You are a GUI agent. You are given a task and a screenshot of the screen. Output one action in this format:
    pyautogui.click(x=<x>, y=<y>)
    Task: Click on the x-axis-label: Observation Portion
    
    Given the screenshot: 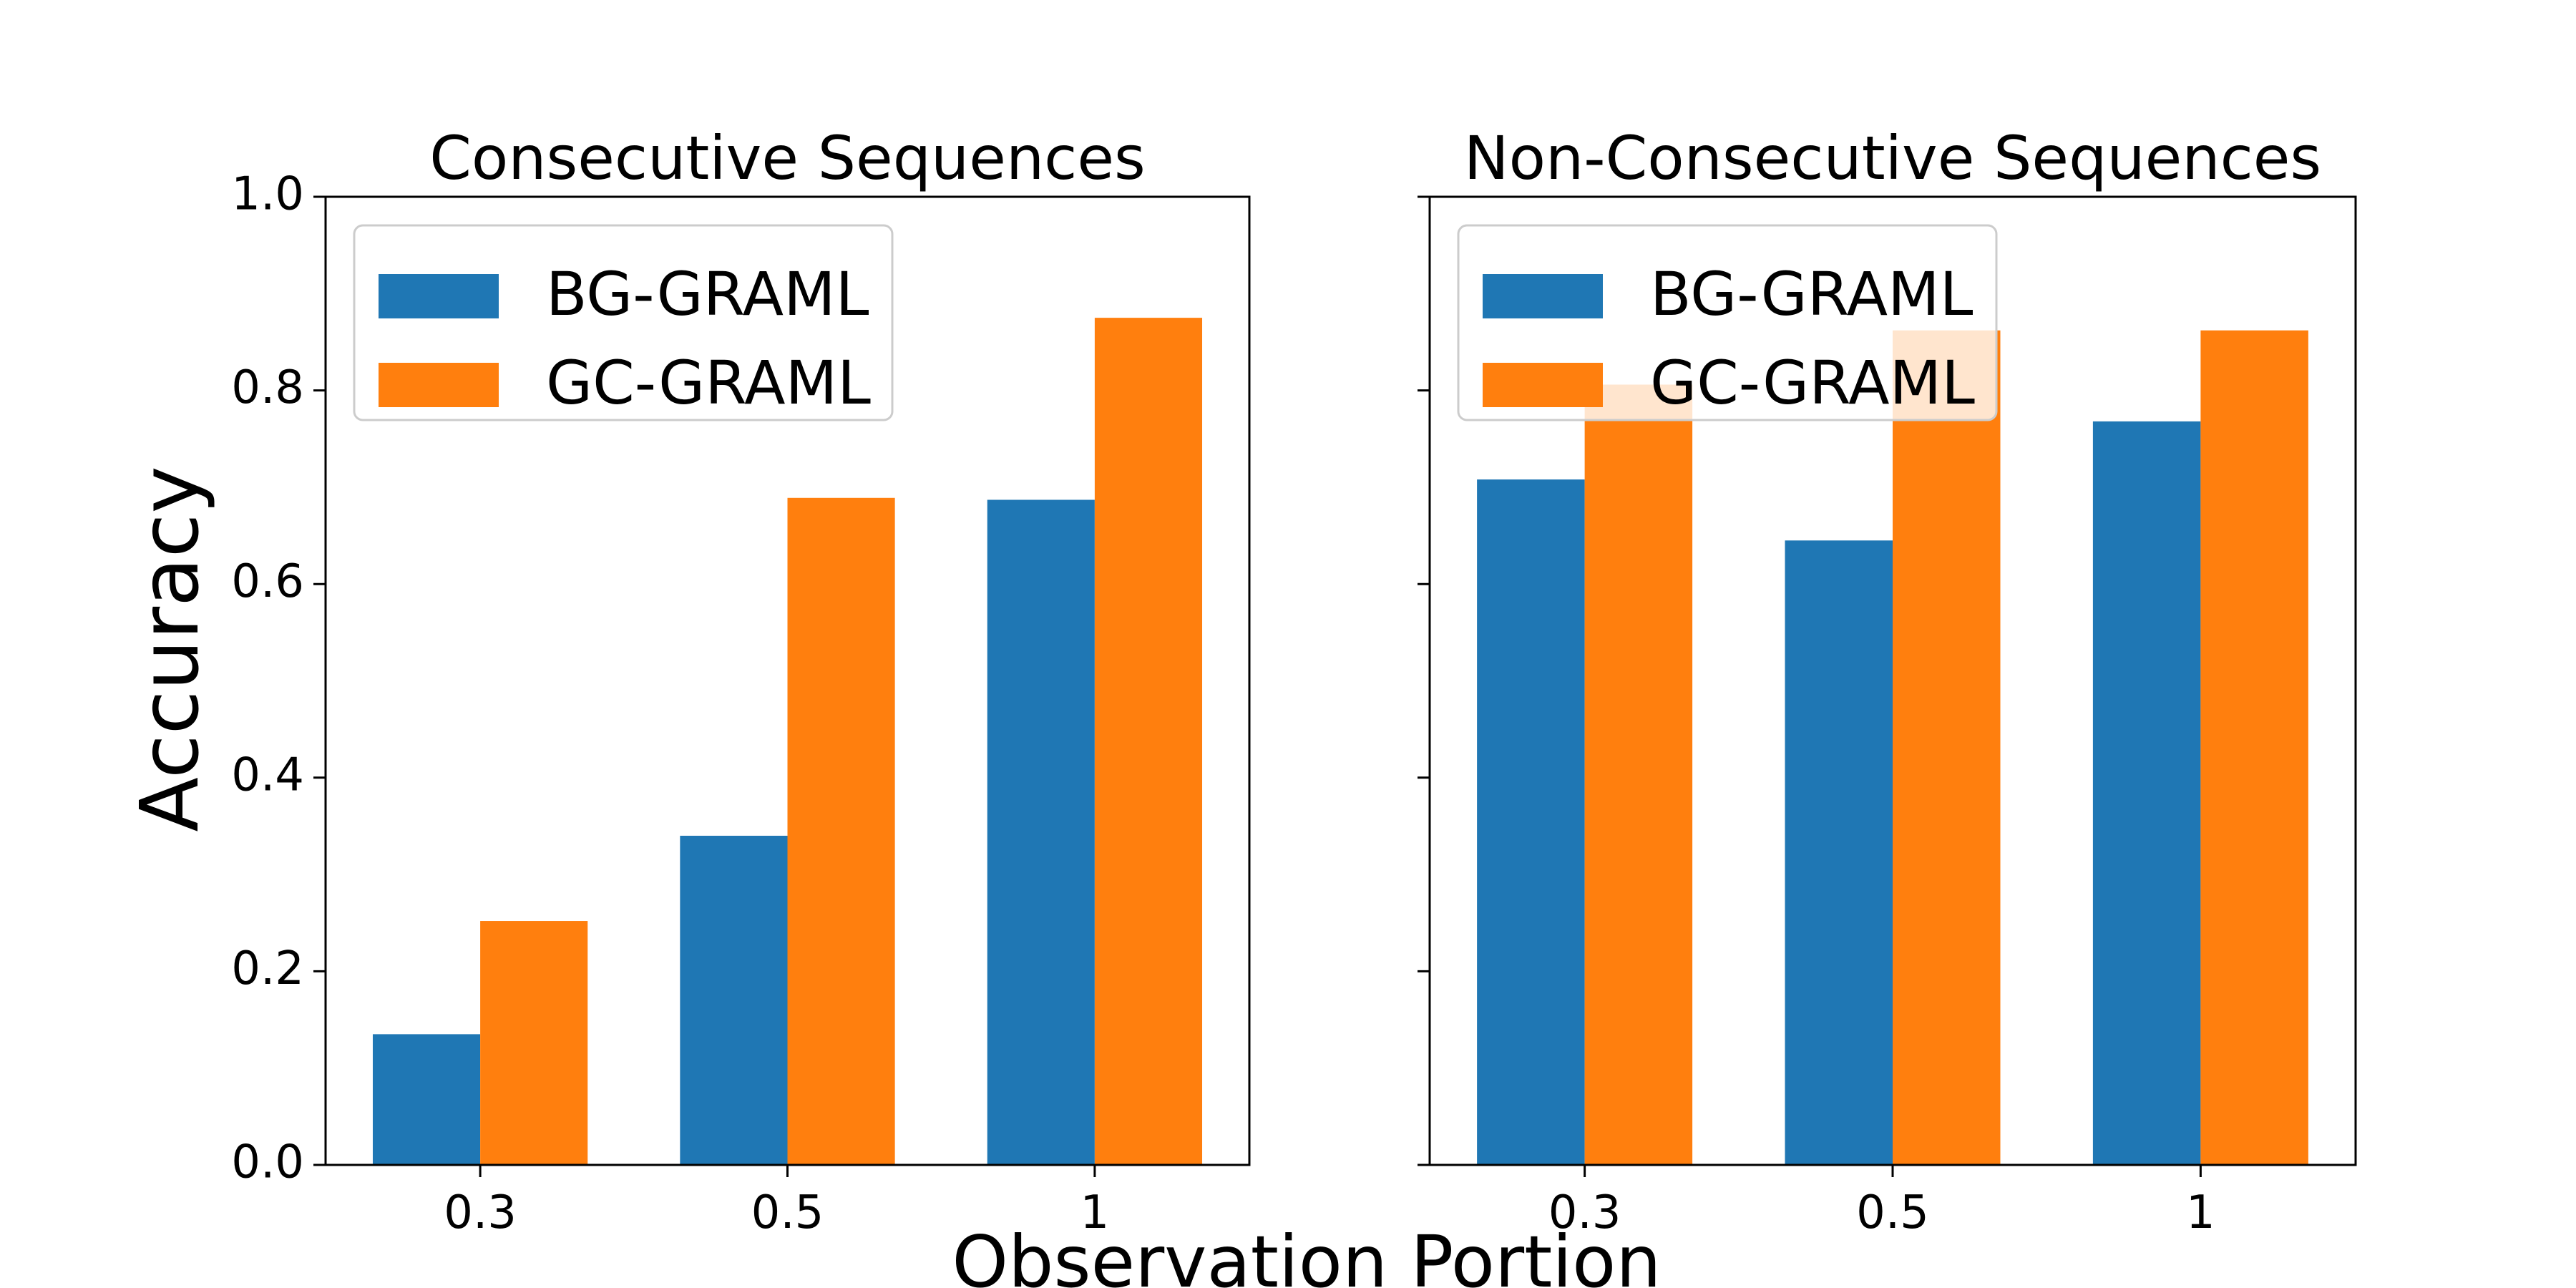 What is the action you would take?
    pyautogui.click(x=1306, y=1254)
    